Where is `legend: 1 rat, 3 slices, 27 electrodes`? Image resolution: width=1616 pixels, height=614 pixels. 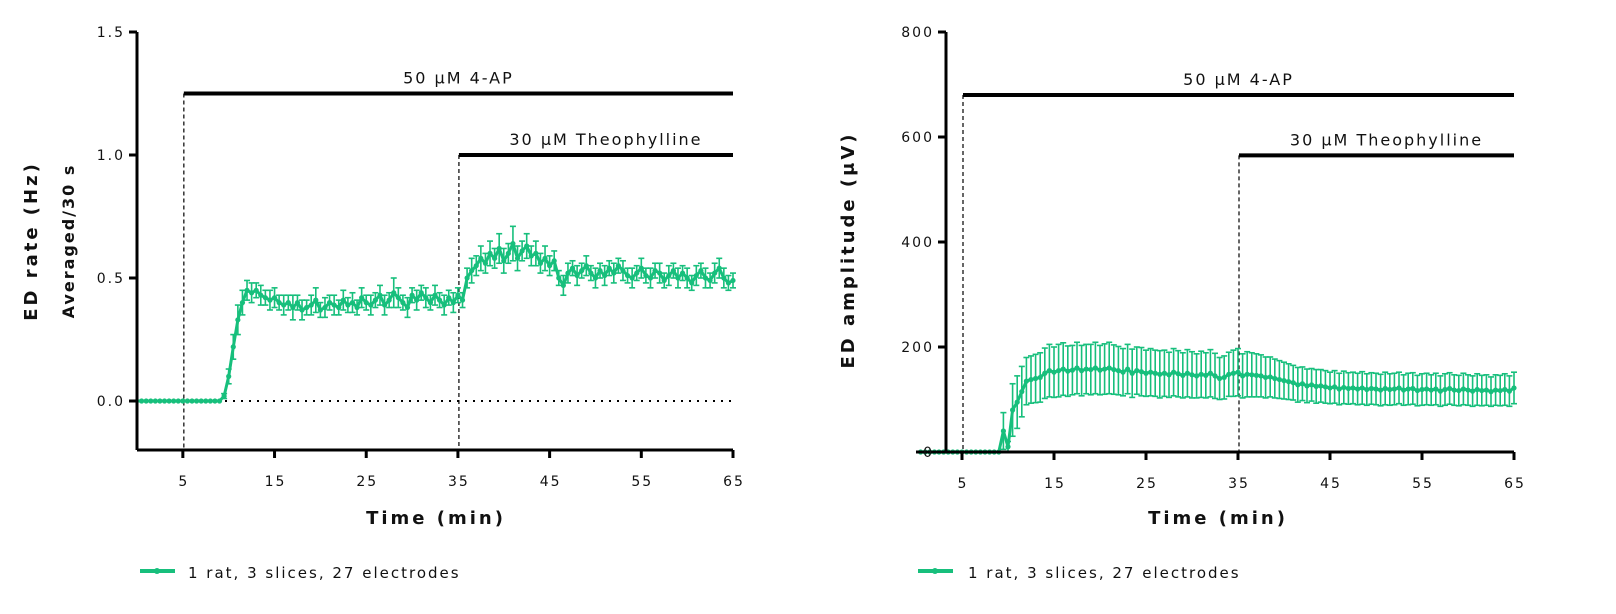 legend: 1 rat, 3 slices, 27 electrodes is located at coordinates (299, 573).